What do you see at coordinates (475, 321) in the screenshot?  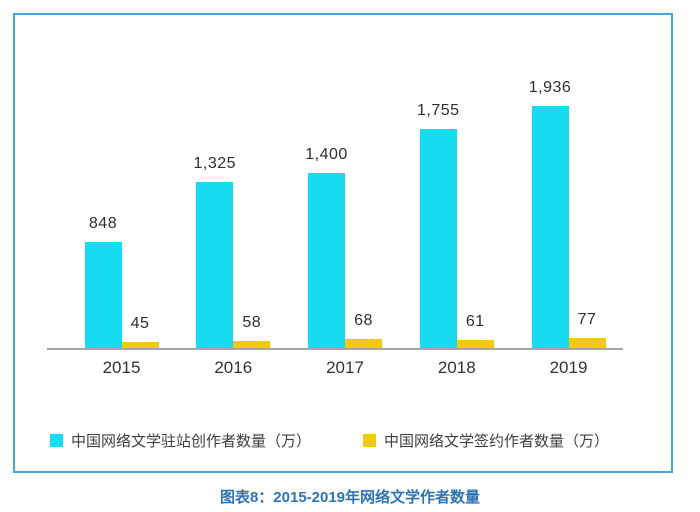 I see `bar-value-label-series2-2018: 61` at bounding box center [475, 321].